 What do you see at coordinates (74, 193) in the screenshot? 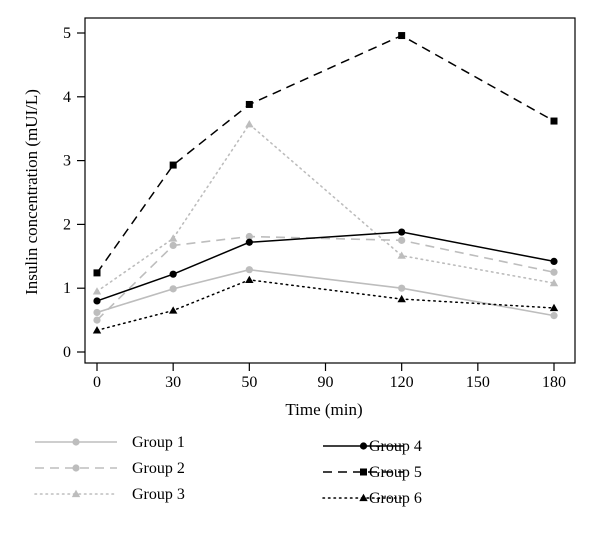
I see `y-axis: 0 1 2 3 4 5` at bounding box center [74, 193].